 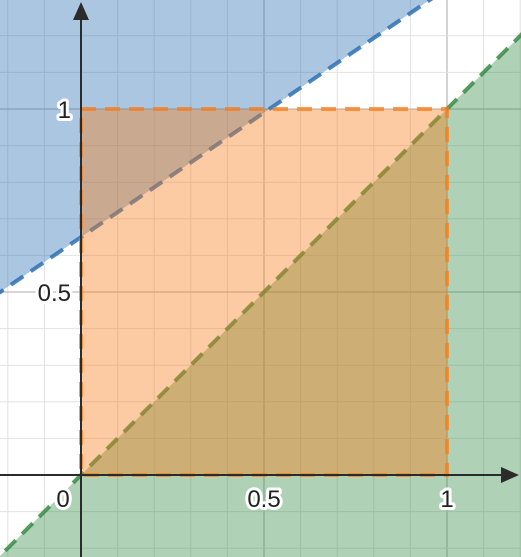 What do you see at coordinates (263, 499) in the screenshot?
I see `x-tick-label: 0.5` at bounding box center [263, 499].